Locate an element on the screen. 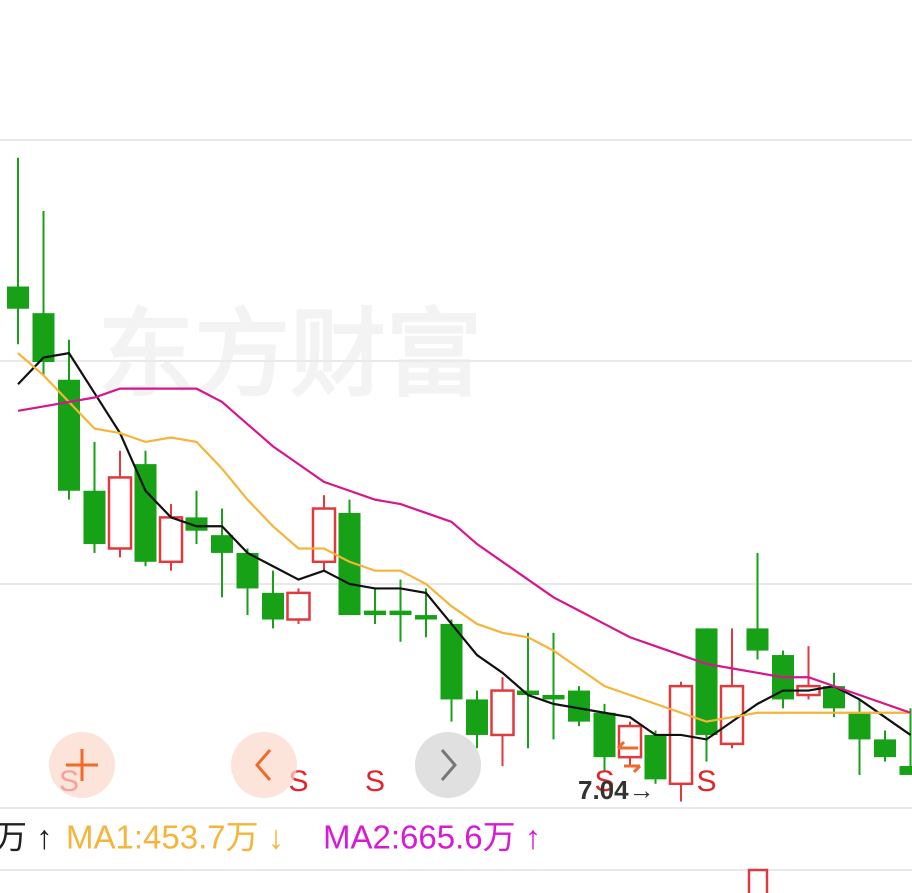  zoom-button is located at coordinates (82, 765).